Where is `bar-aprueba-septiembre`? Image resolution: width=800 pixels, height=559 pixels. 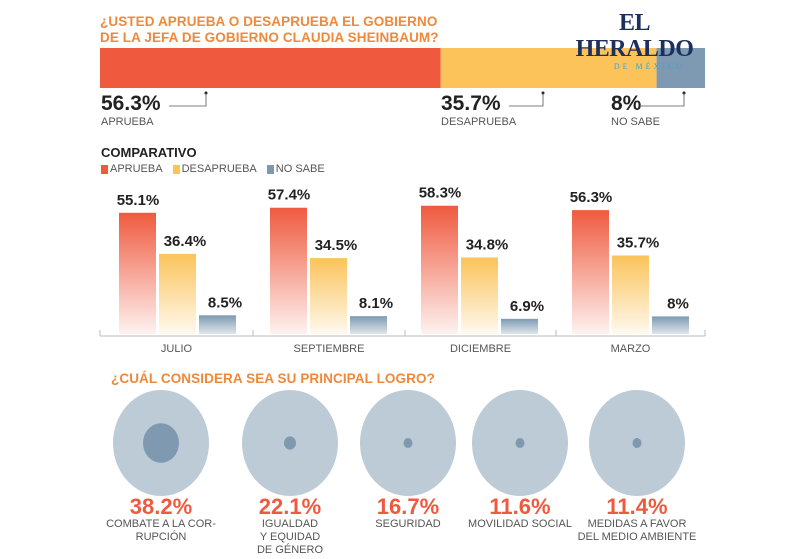 bar-aprueba-septiembre is located at coordinates (288, 270).